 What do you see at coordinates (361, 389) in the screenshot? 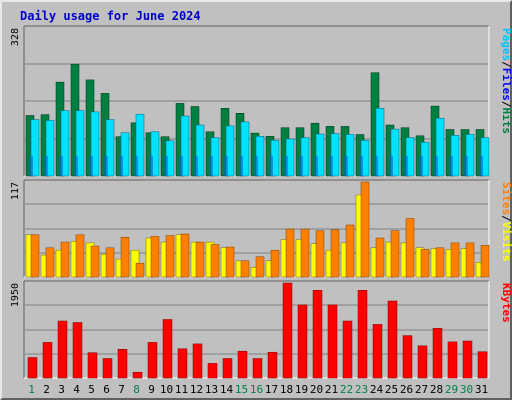
I see `x-tick-label: 23` at bounding box center [361, 389].